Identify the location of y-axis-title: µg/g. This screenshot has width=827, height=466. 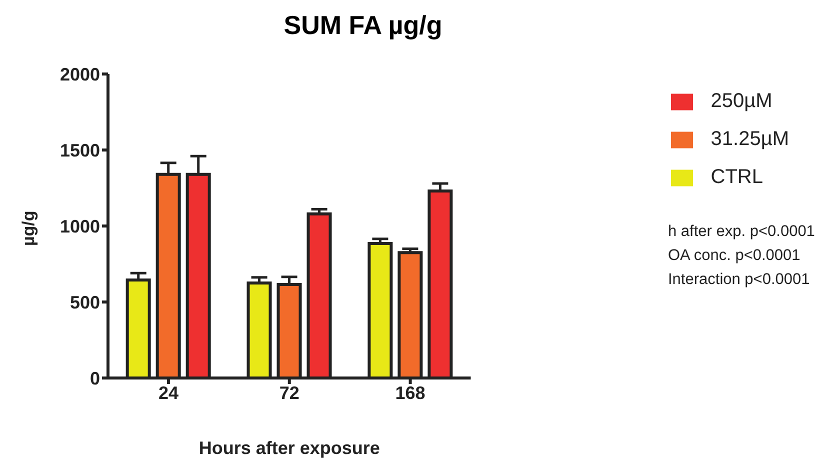
(28, 228).